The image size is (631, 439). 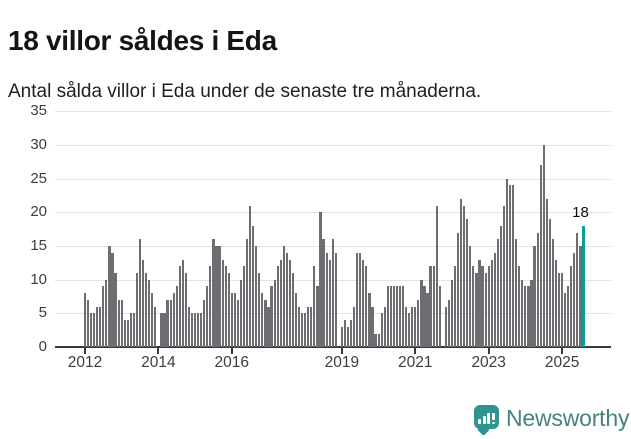 What do you see at coordinates (415, 362) in the screenshot?
I see `x-tick-label-2021: 2021` at bounding box center [415, 362].